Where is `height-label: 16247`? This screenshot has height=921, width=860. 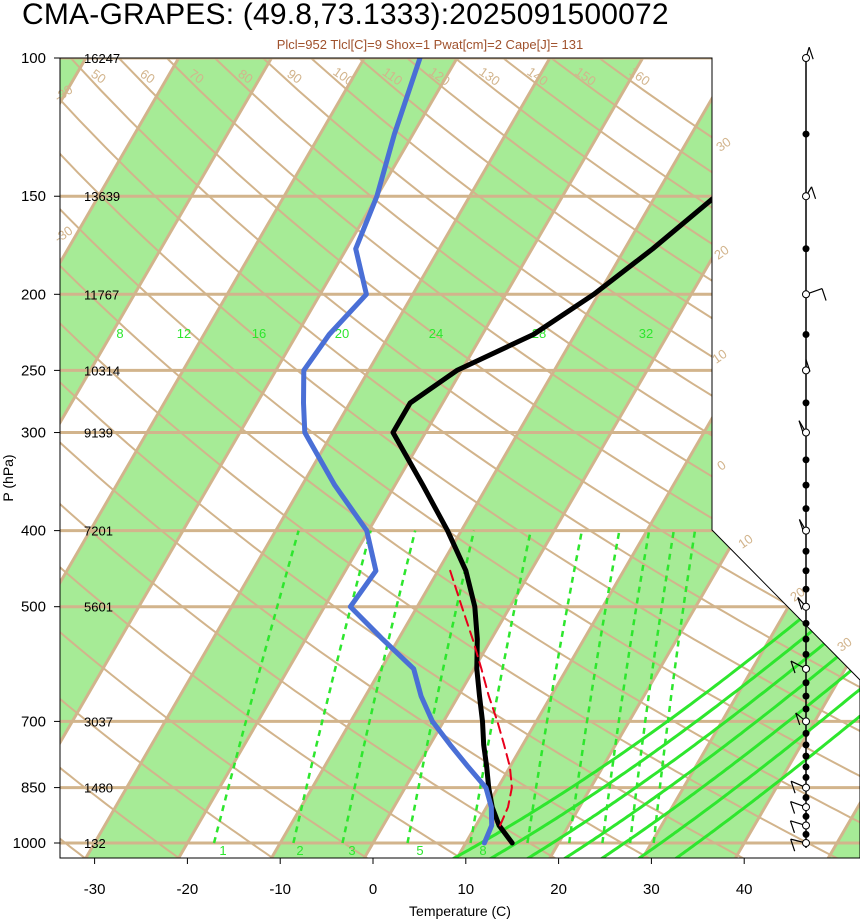 height-label: 16247 is located at coordinates (102, 58).